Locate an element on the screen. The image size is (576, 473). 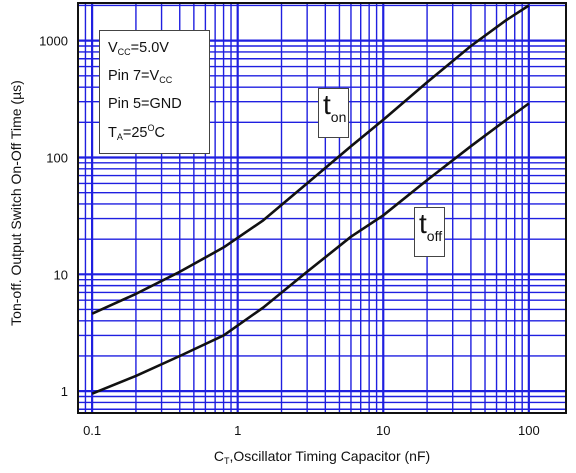
condition-vcc-value: =5.0V is located at coordinates (149, 48).